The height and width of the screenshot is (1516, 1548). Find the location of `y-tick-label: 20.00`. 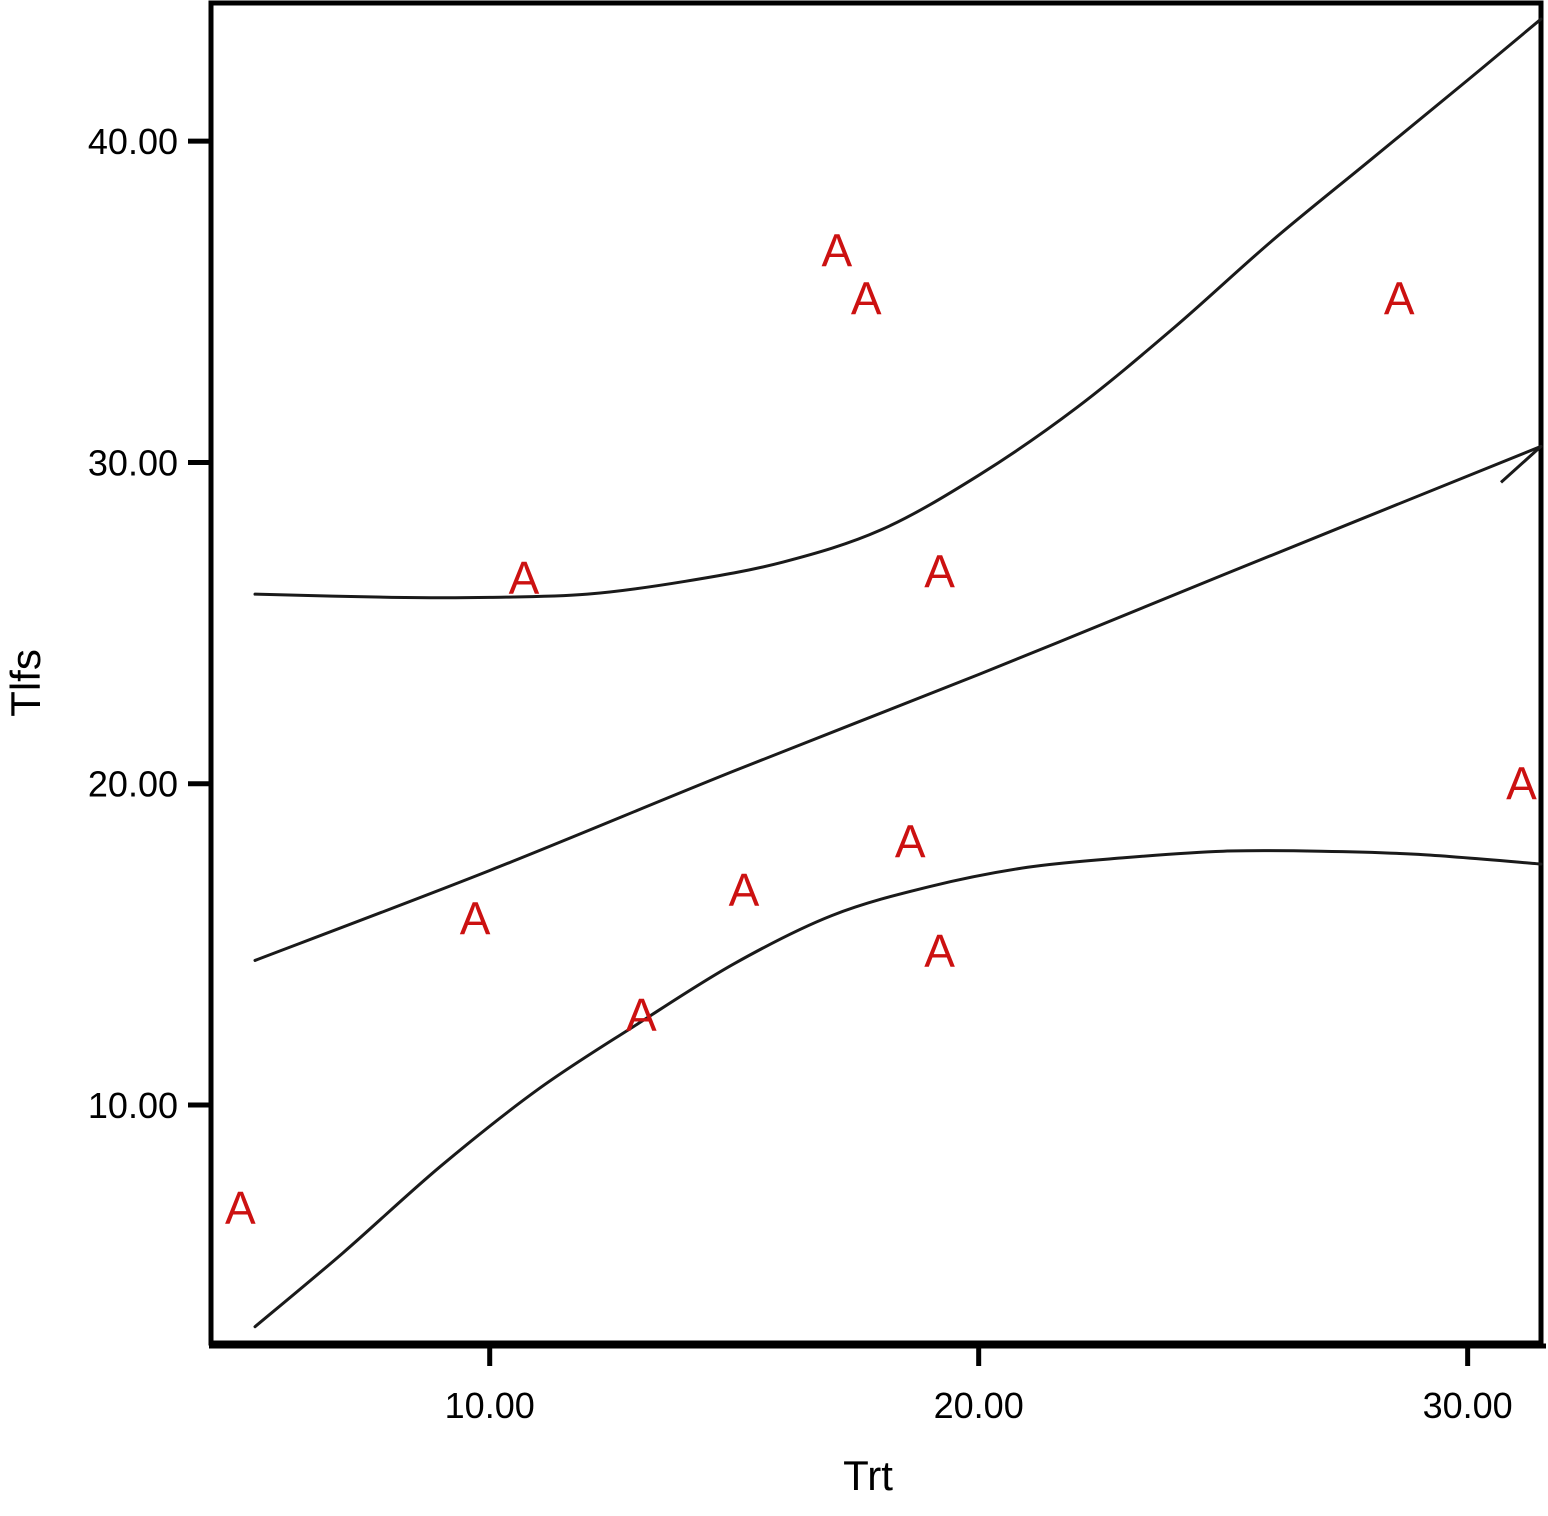

y-tick-label: 20.00 is located at coordinates (133, 784).